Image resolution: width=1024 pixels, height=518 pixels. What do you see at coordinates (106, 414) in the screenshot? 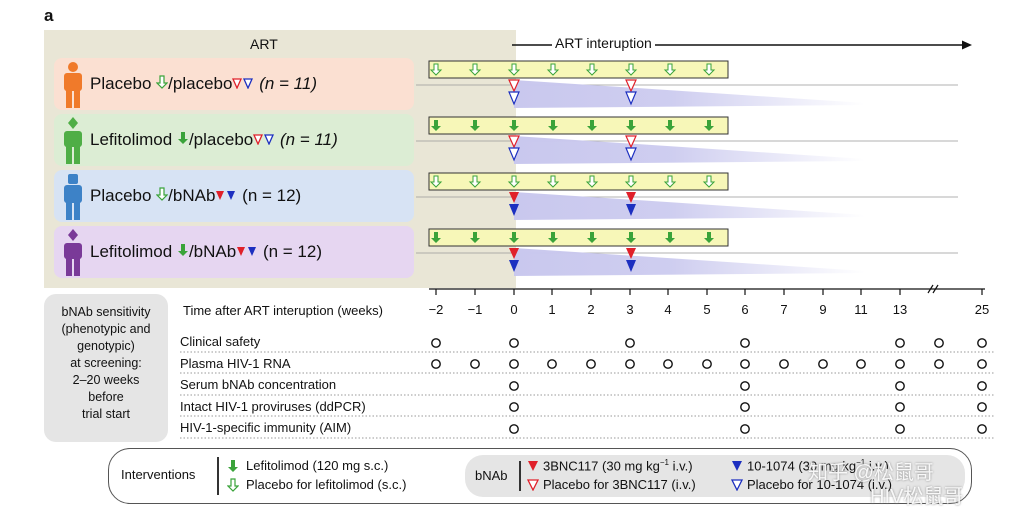
I see `screening-line: trial start` at bounding box center [106, 414].